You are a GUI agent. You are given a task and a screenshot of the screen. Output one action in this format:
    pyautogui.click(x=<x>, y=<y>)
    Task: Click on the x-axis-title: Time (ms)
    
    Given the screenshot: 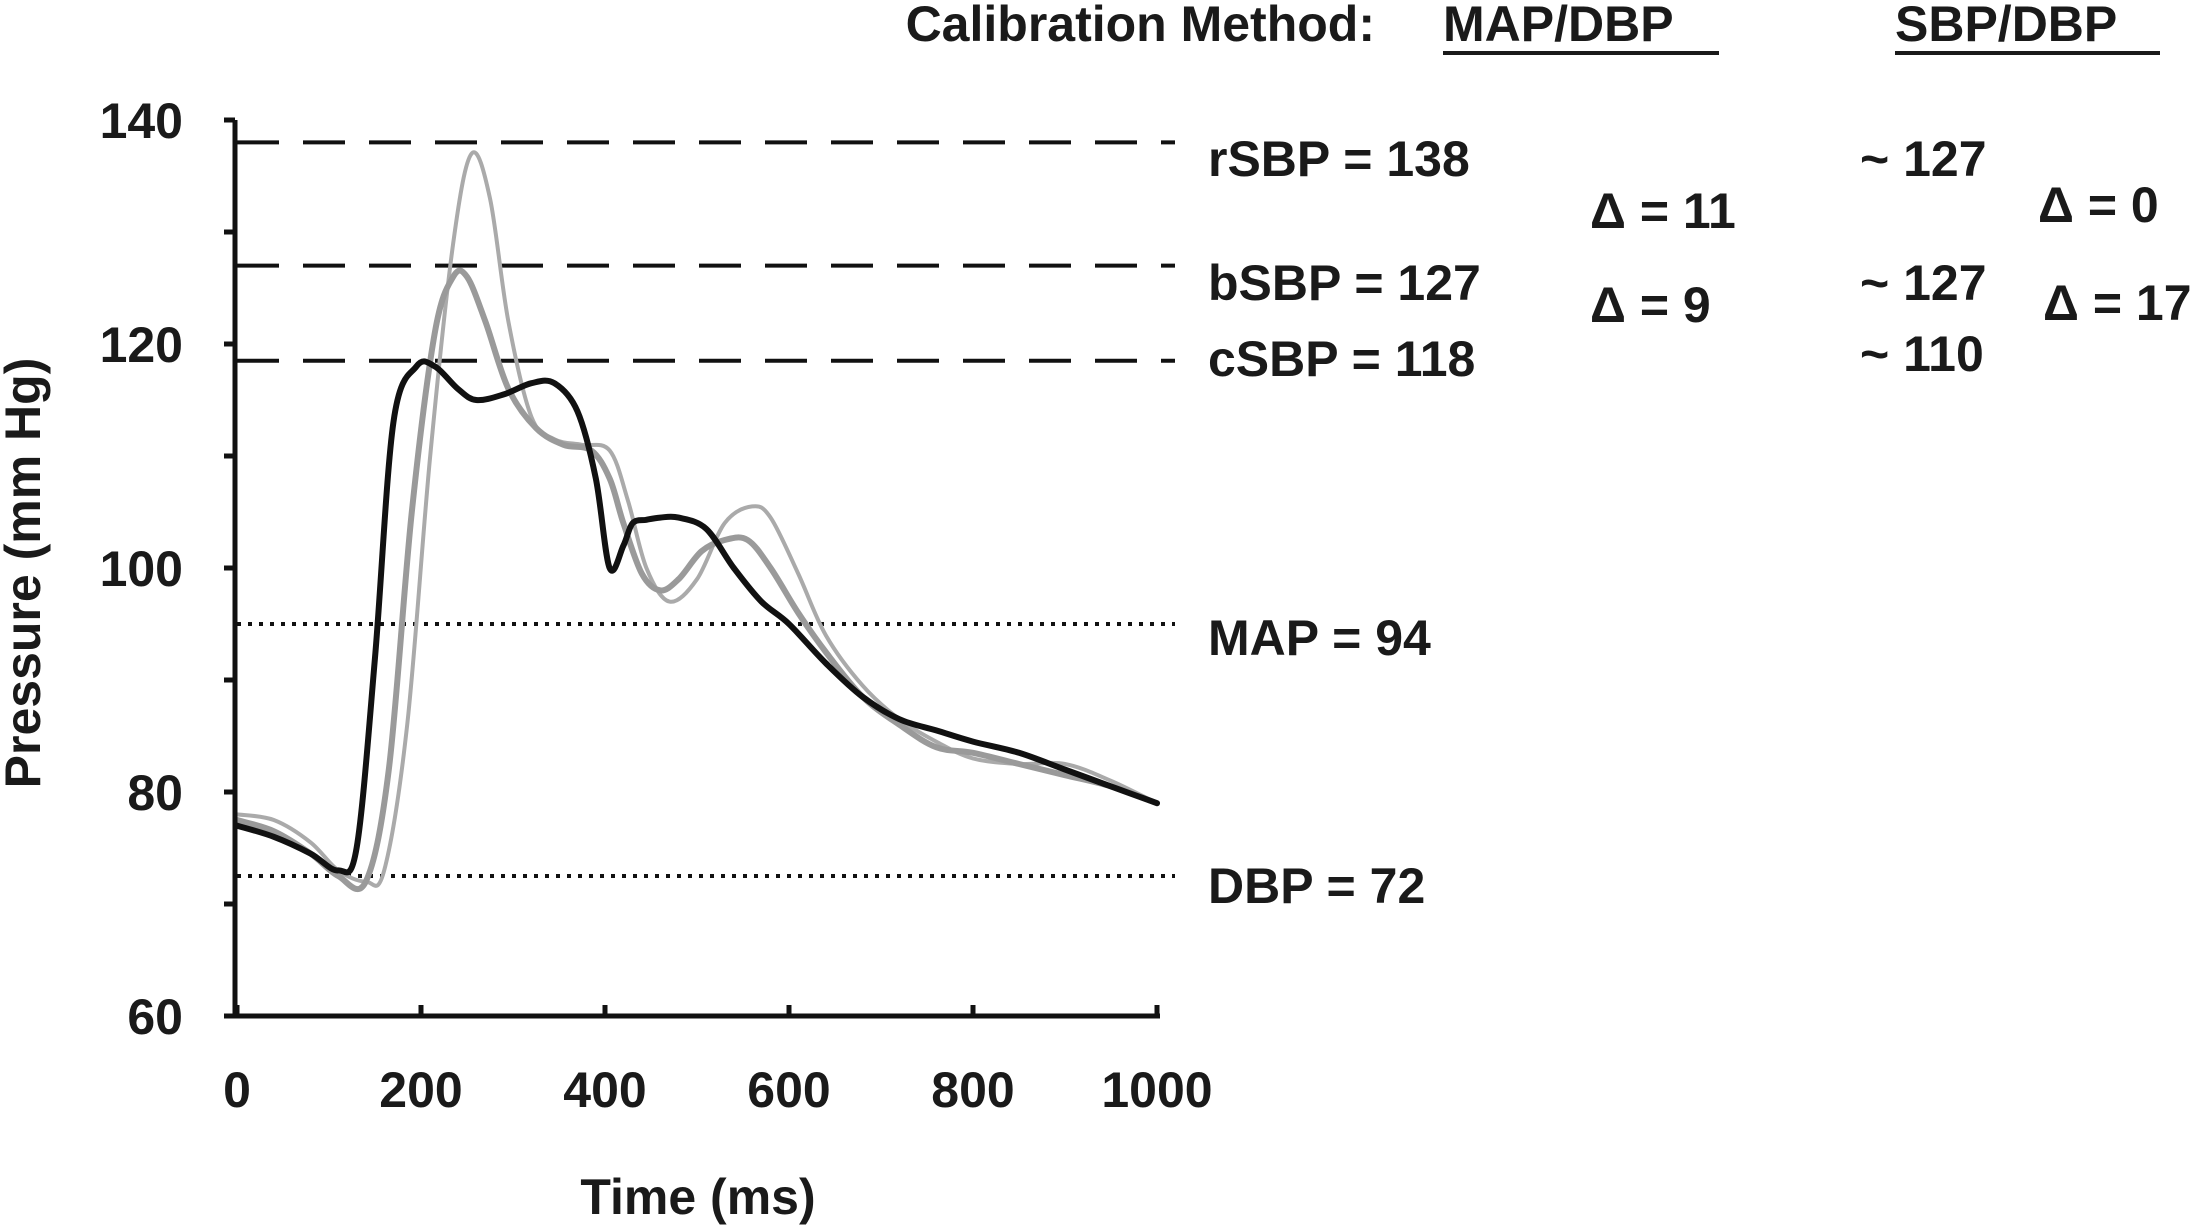 What is the action you would take?
    pyautogui.click(x=697, y=1197)
    